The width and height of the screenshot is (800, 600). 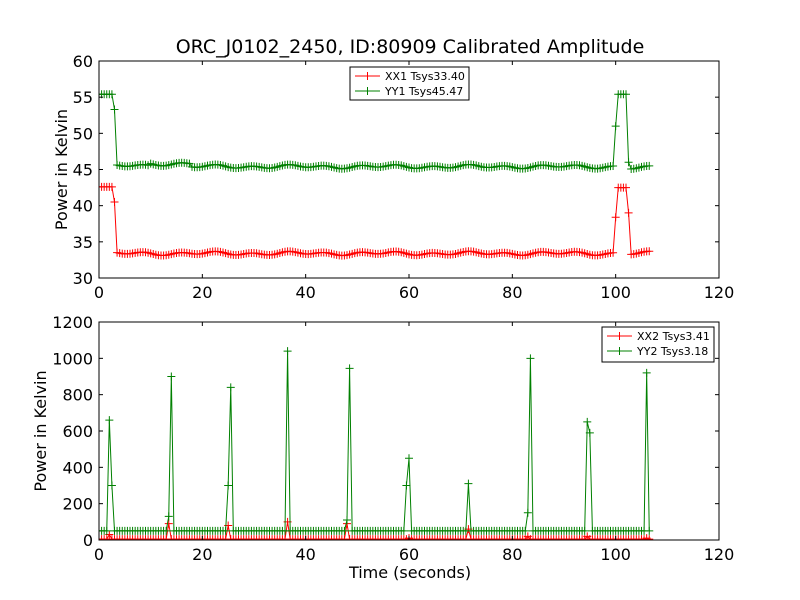 I want to click on legend-label: YY1 Tsys45.47, so click(x=423, y=91).